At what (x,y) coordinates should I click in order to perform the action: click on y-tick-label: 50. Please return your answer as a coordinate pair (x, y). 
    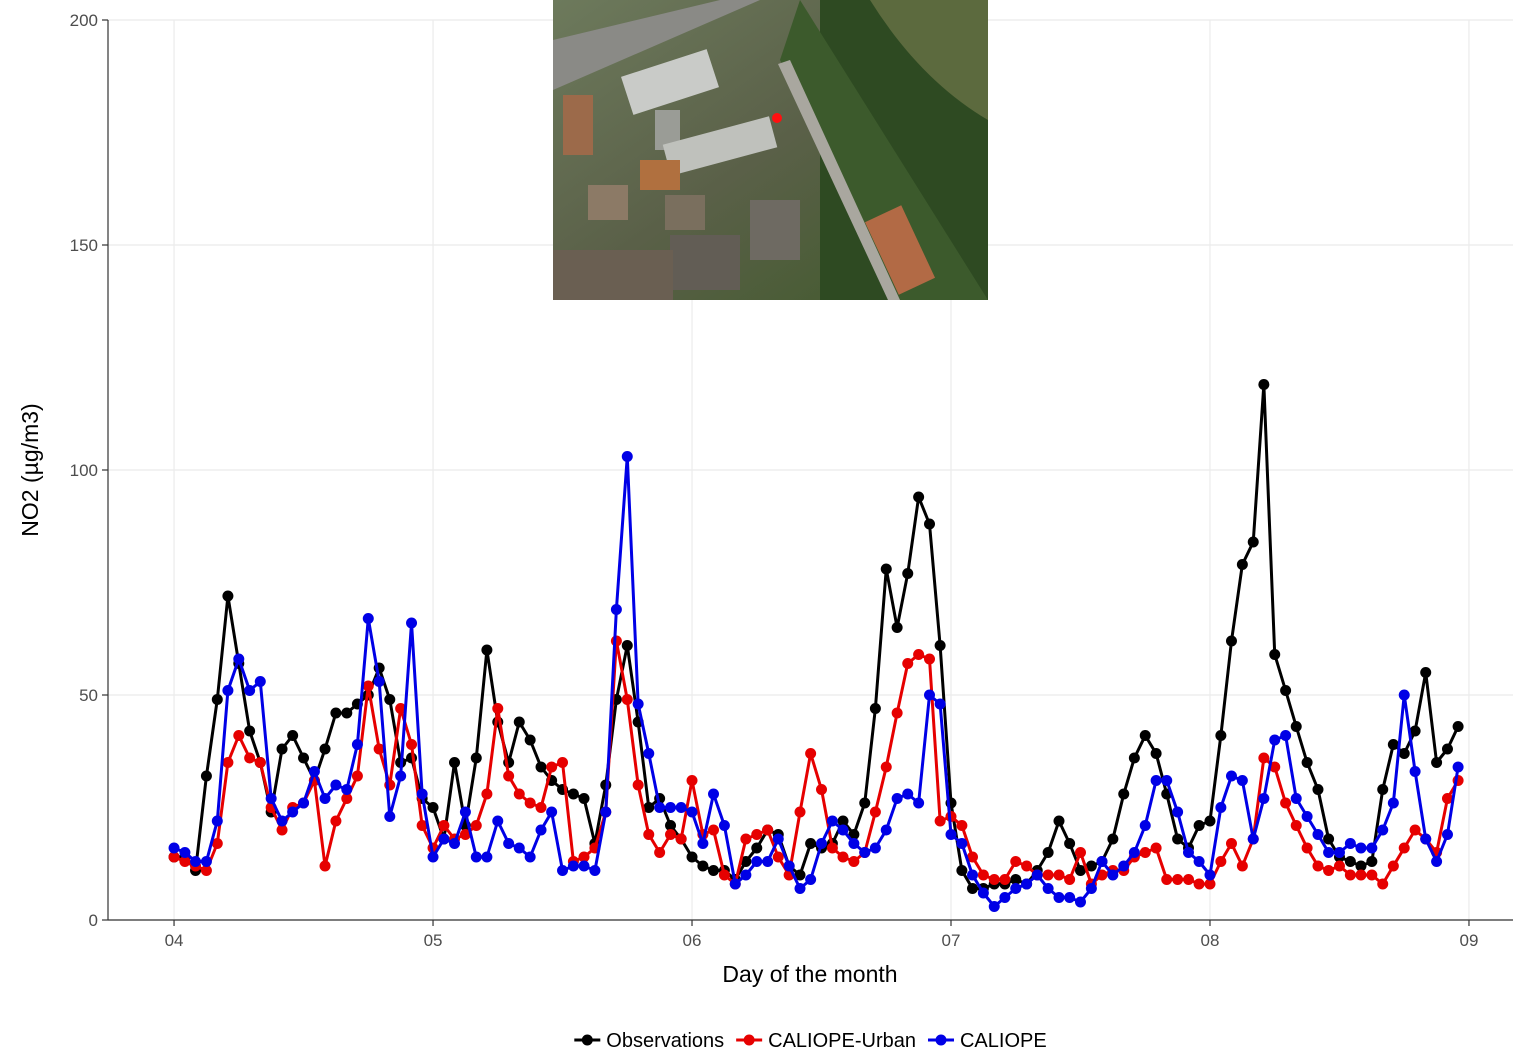
    Looking at the image, I should click on (88, 695).